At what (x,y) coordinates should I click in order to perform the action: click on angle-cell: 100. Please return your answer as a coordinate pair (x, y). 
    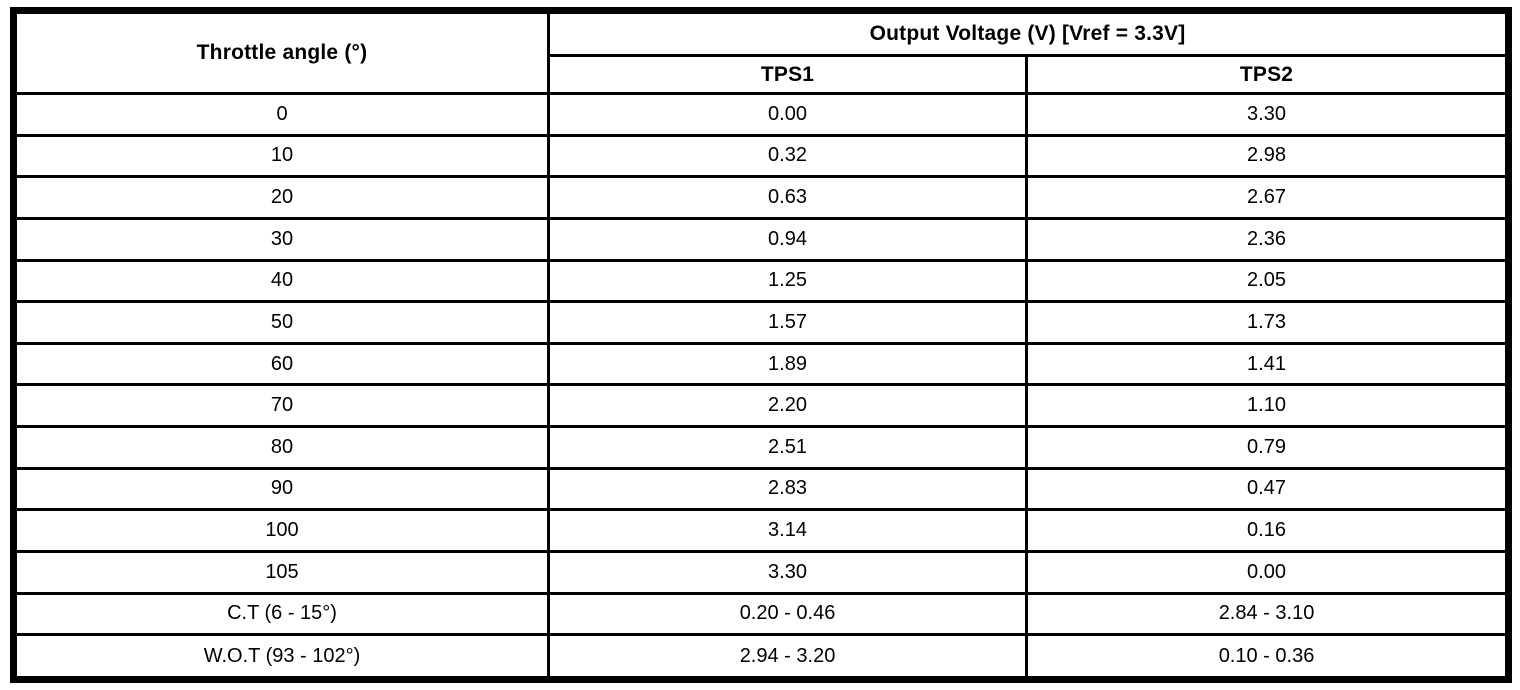
    Looking at the image, I should click on (281, 530).